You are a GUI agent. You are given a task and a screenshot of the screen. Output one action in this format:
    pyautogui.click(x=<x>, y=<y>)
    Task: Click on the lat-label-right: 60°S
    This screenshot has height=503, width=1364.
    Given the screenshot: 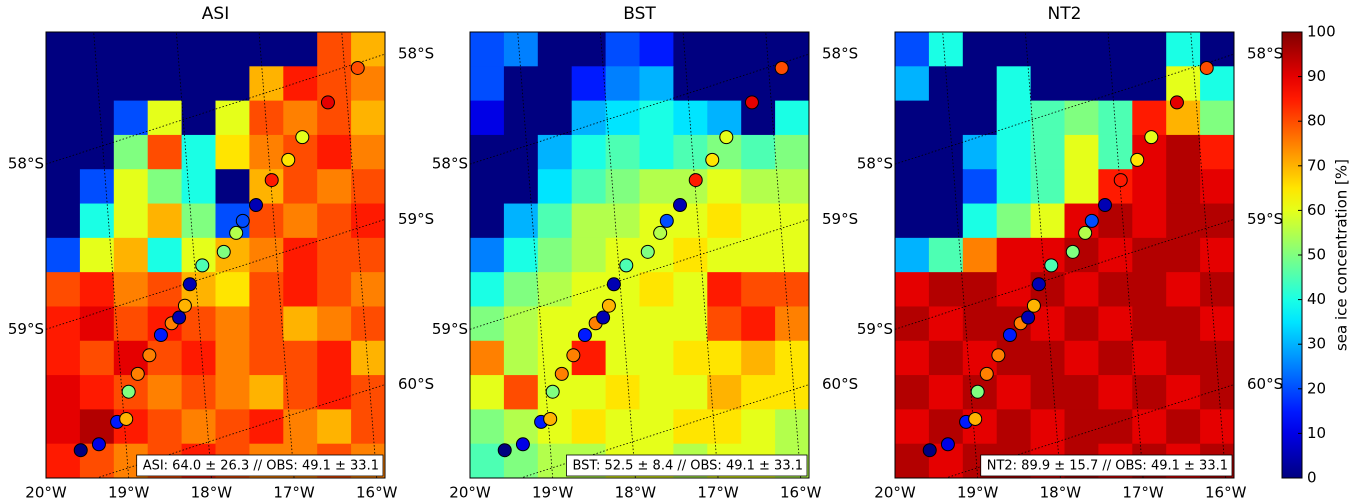 What is the action you would take?
    pyautogui.click(x=416, y=384)
    